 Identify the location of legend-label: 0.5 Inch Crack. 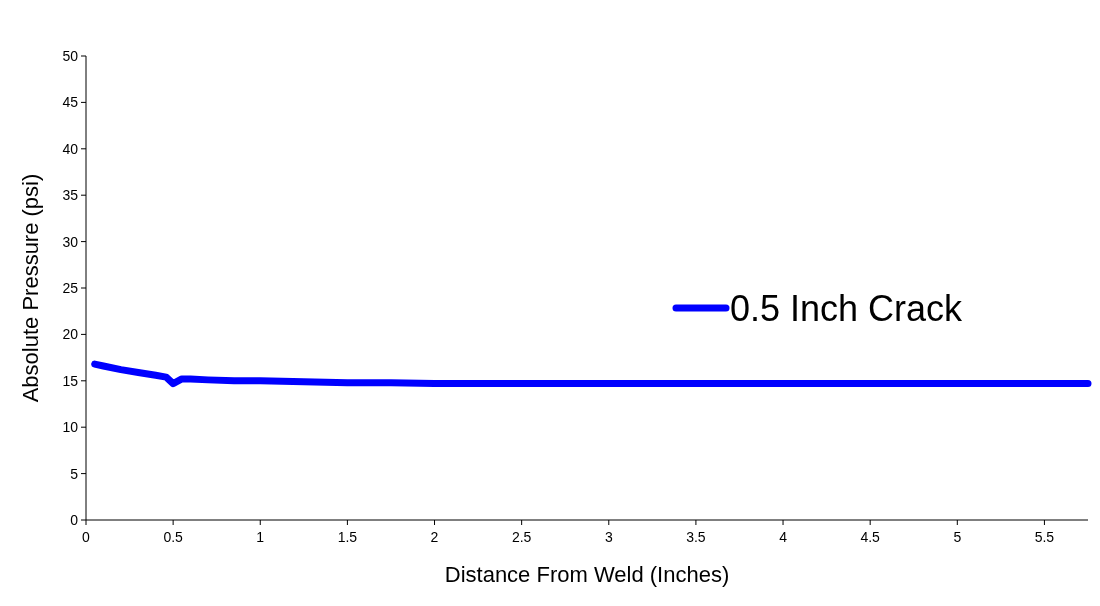
(847, 308).